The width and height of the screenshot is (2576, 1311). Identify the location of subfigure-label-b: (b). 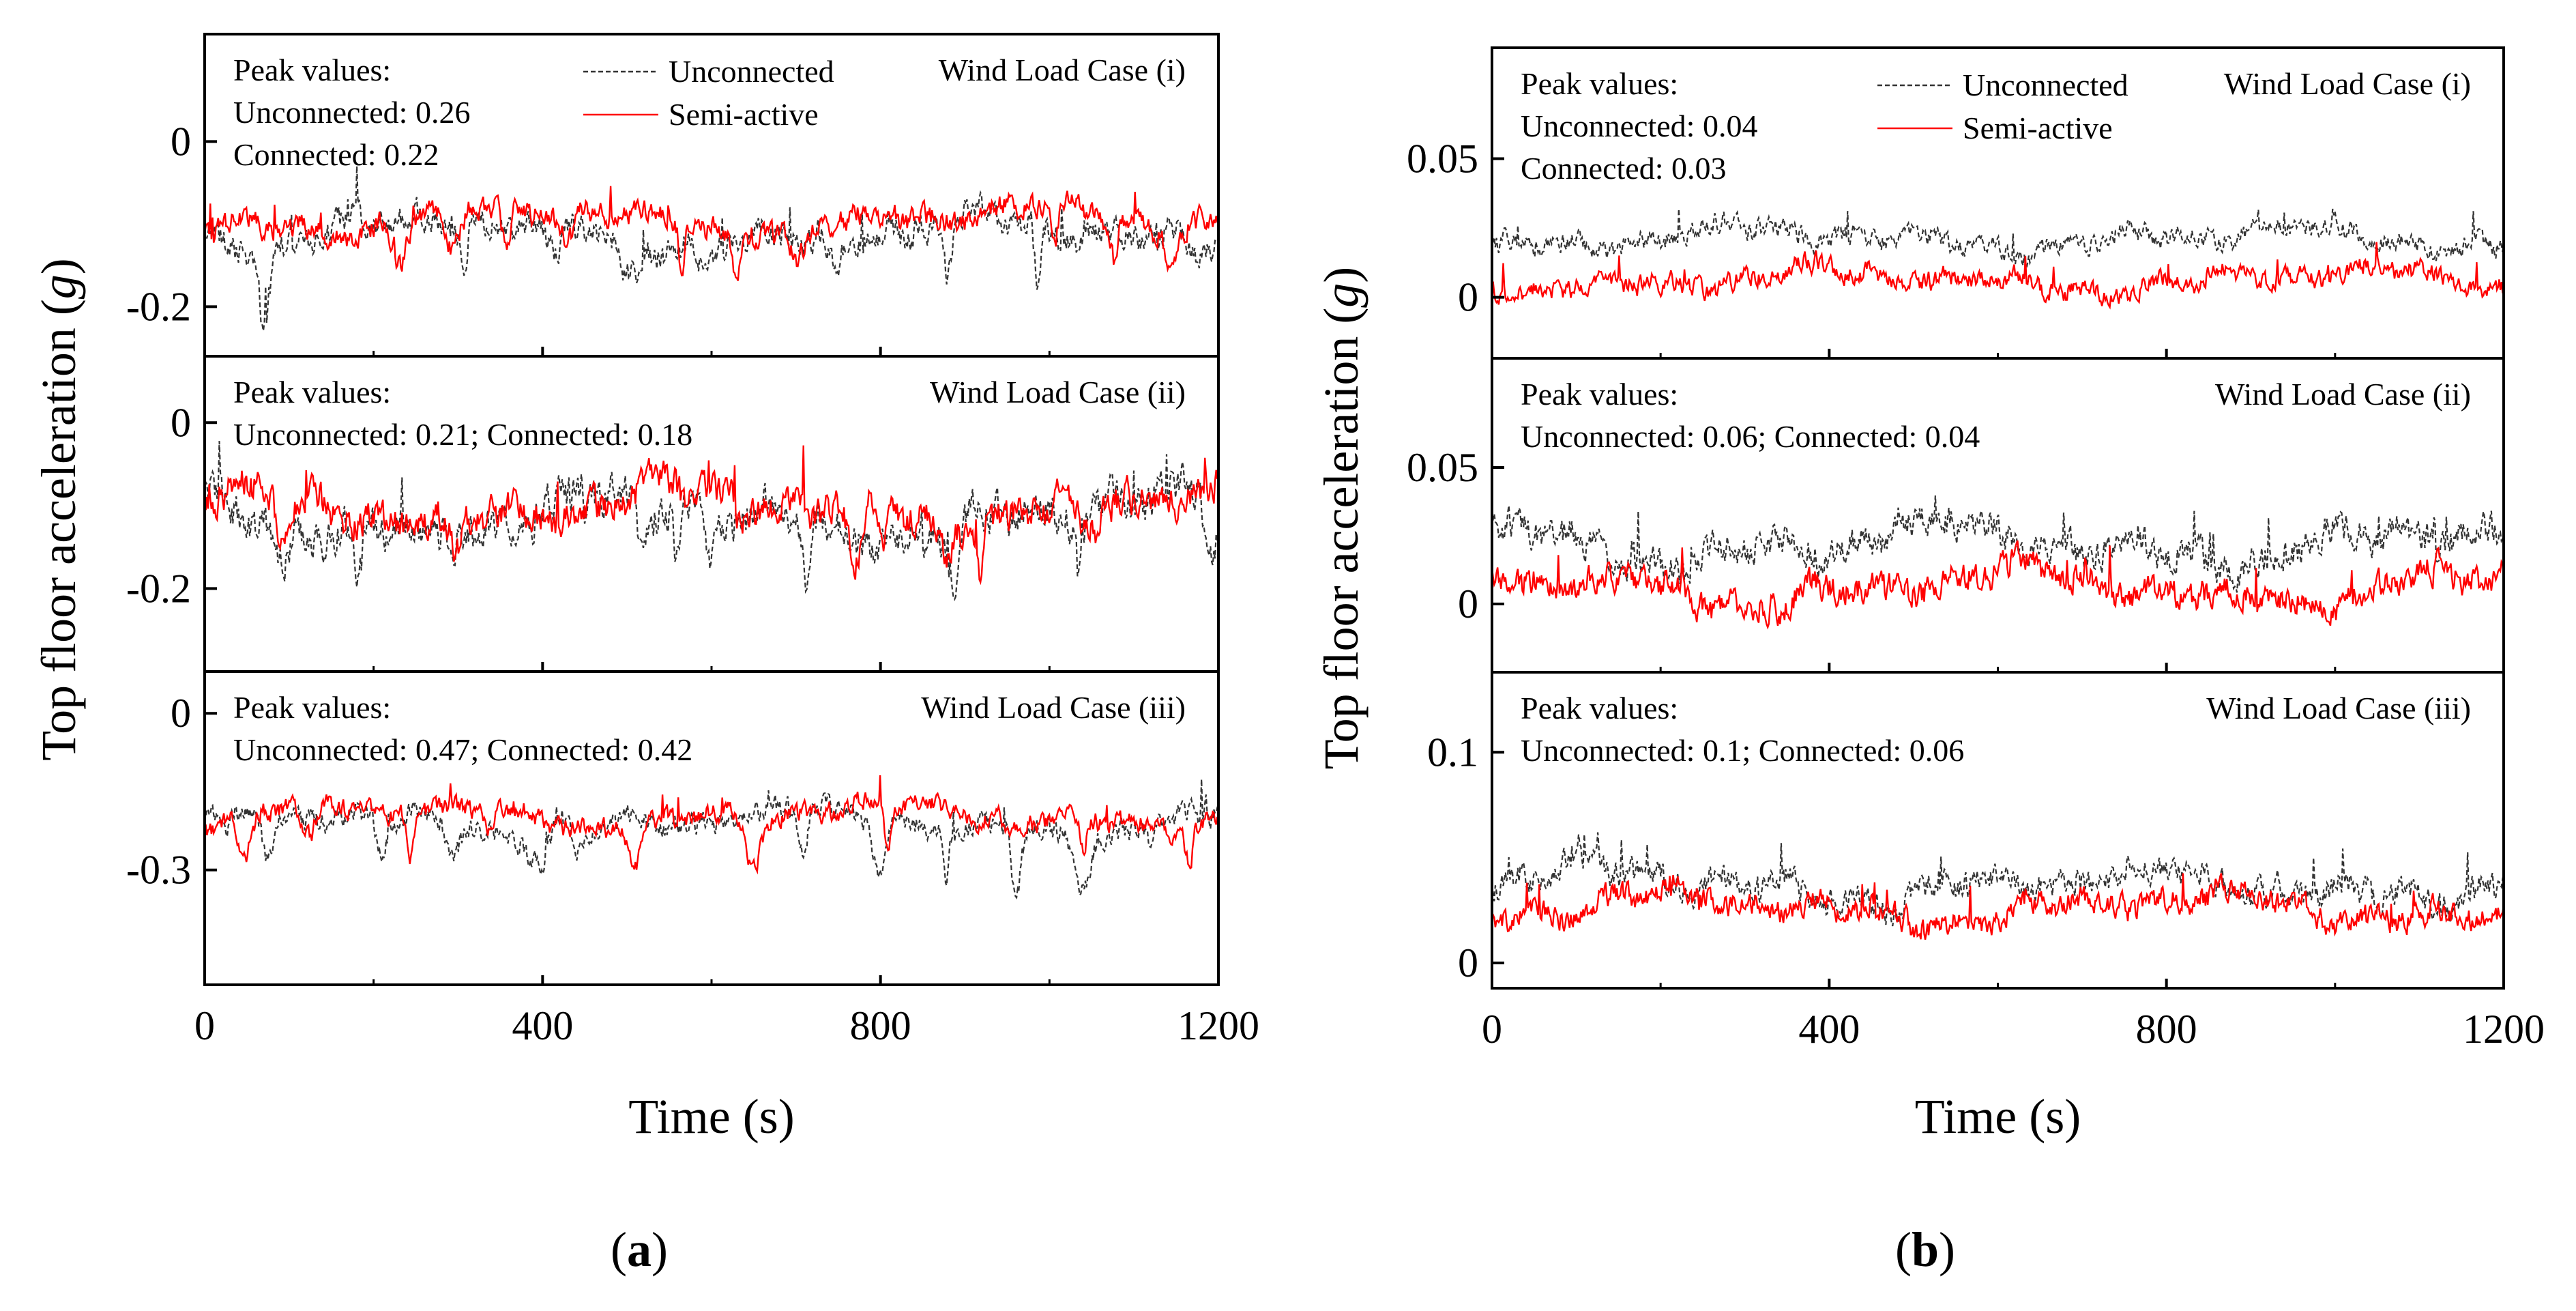
(1925, 1249).